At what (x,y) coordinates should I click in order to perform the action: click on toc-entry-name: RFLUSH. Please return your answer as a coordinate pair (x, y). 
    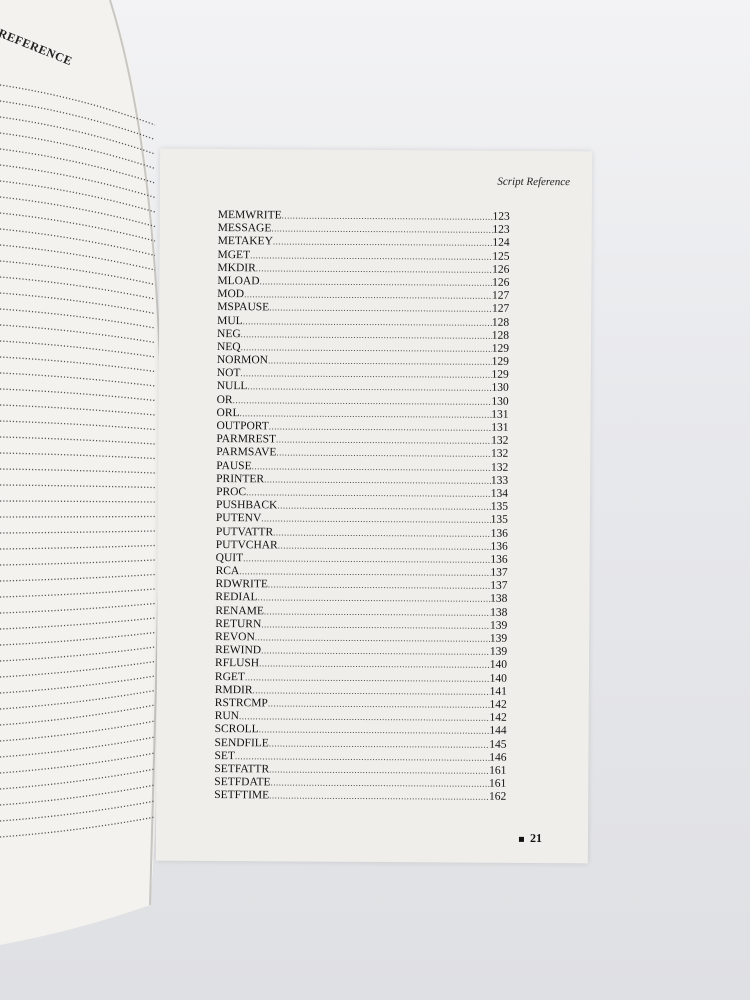
    Looking at the image, I should click on (237, 663).